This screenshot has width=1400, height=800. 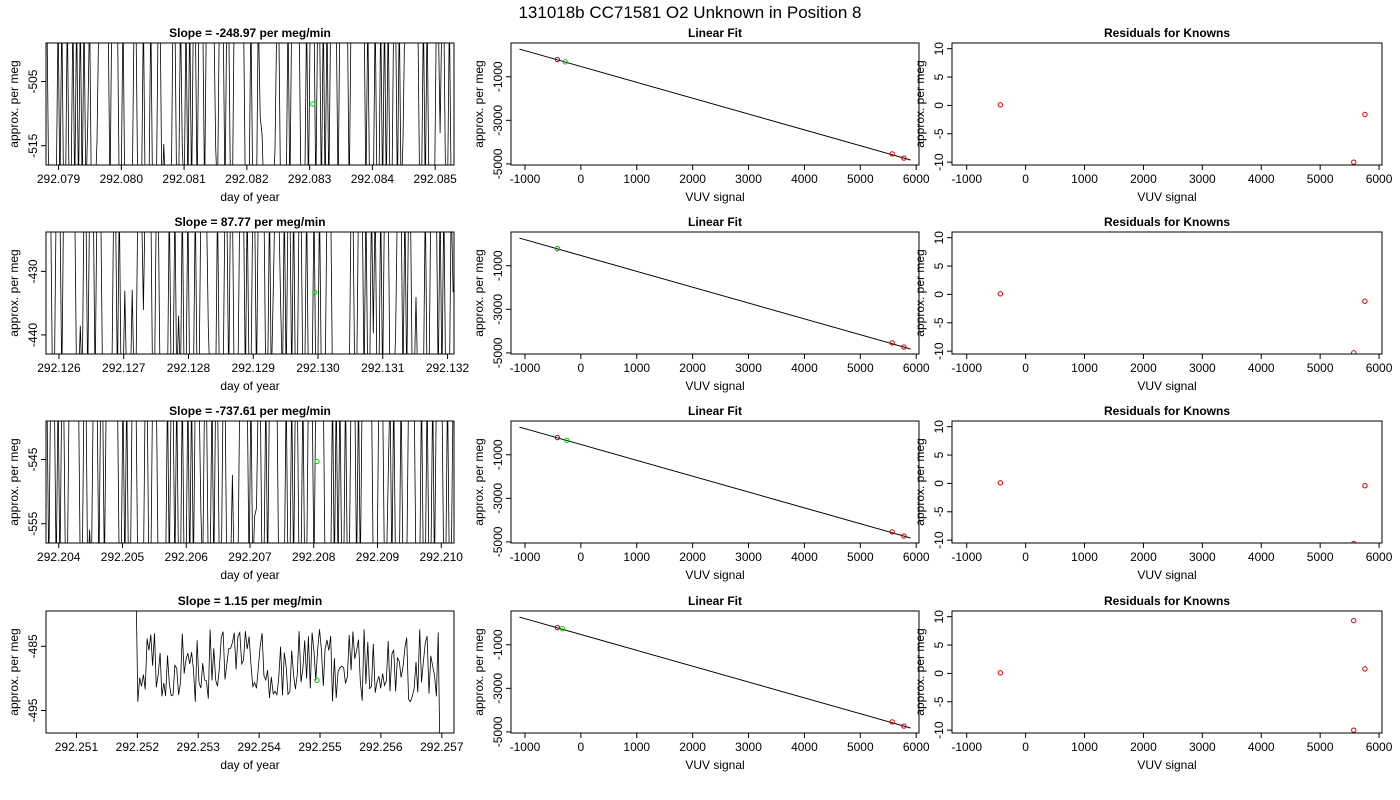 I want to click on x-tick-label: 292.132, so click(x=448, y=368).